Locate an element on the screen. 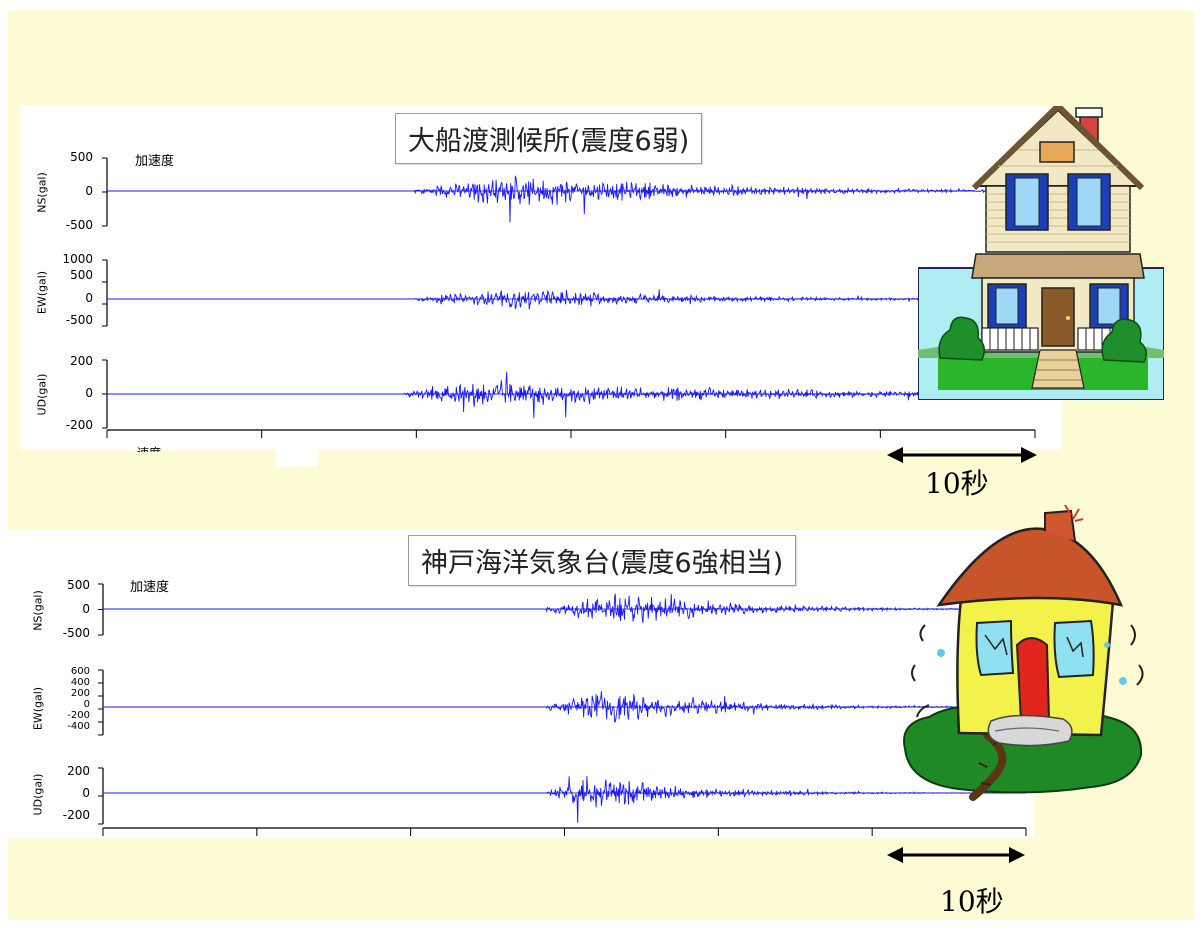 This screenshot has width=1202, height=927. upper-accel-label: 加速度 is located at coordinates (155, 161).